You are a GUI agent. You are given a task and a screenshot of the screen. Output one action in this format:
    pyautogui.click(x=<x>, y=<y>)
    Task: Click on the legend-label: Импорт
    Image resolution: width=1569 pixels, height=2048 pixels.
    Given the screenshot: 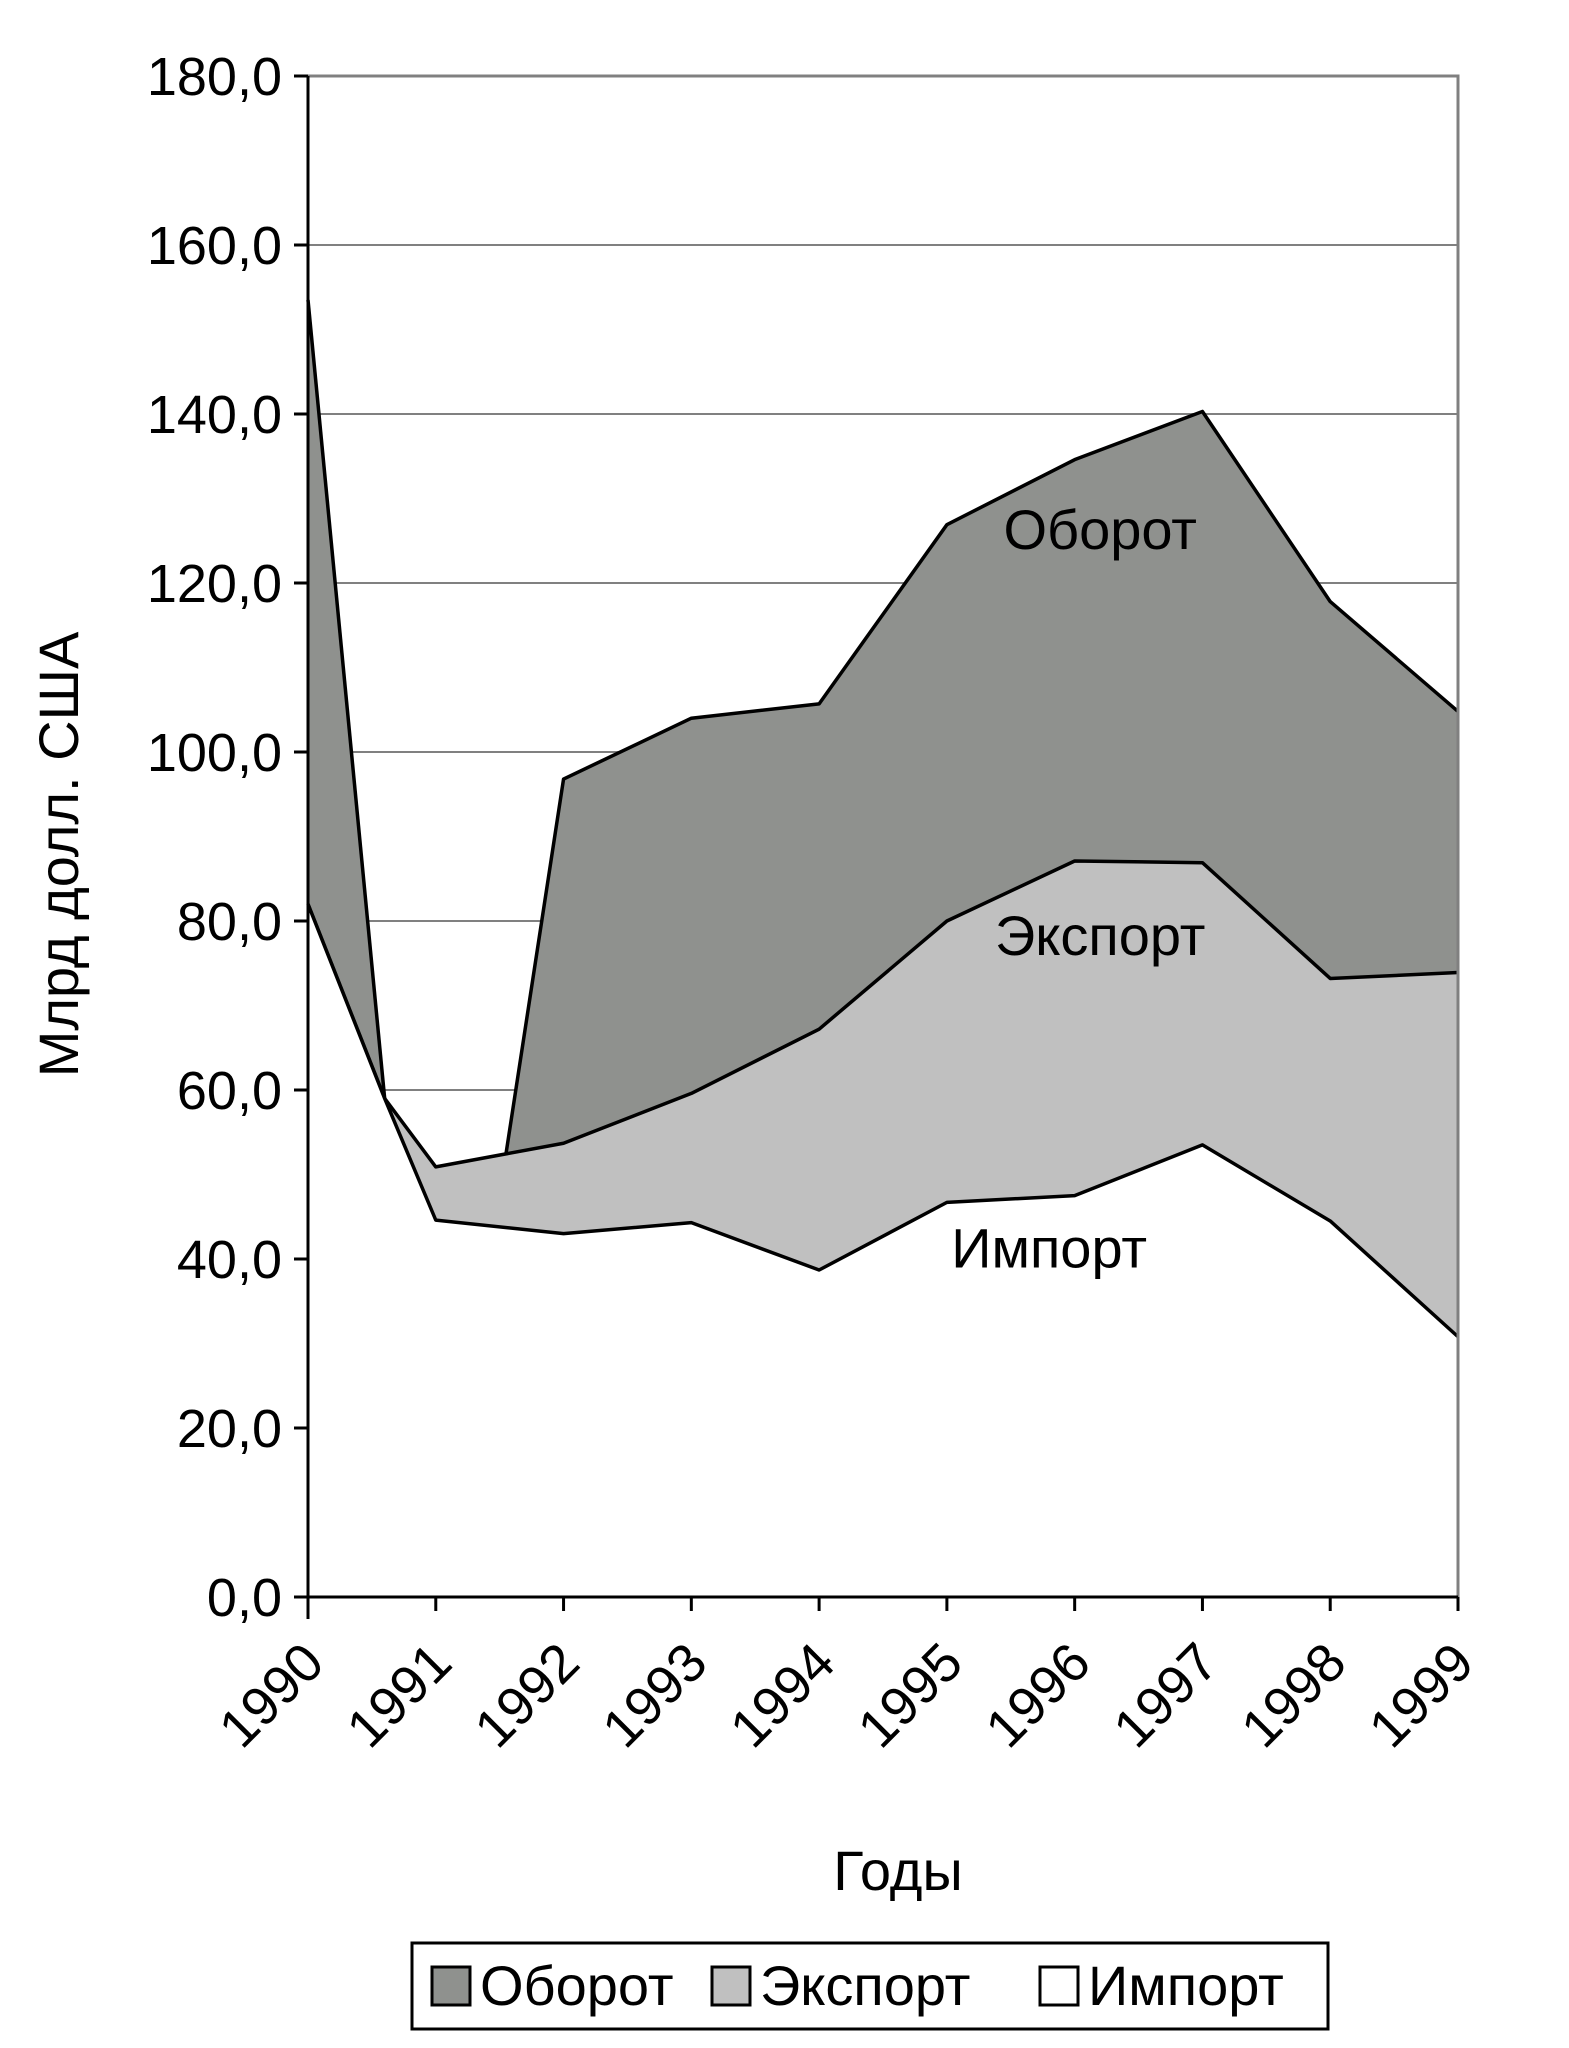 What is the action you would take?
    pyautogui.click(x=1186, y=1985)
    